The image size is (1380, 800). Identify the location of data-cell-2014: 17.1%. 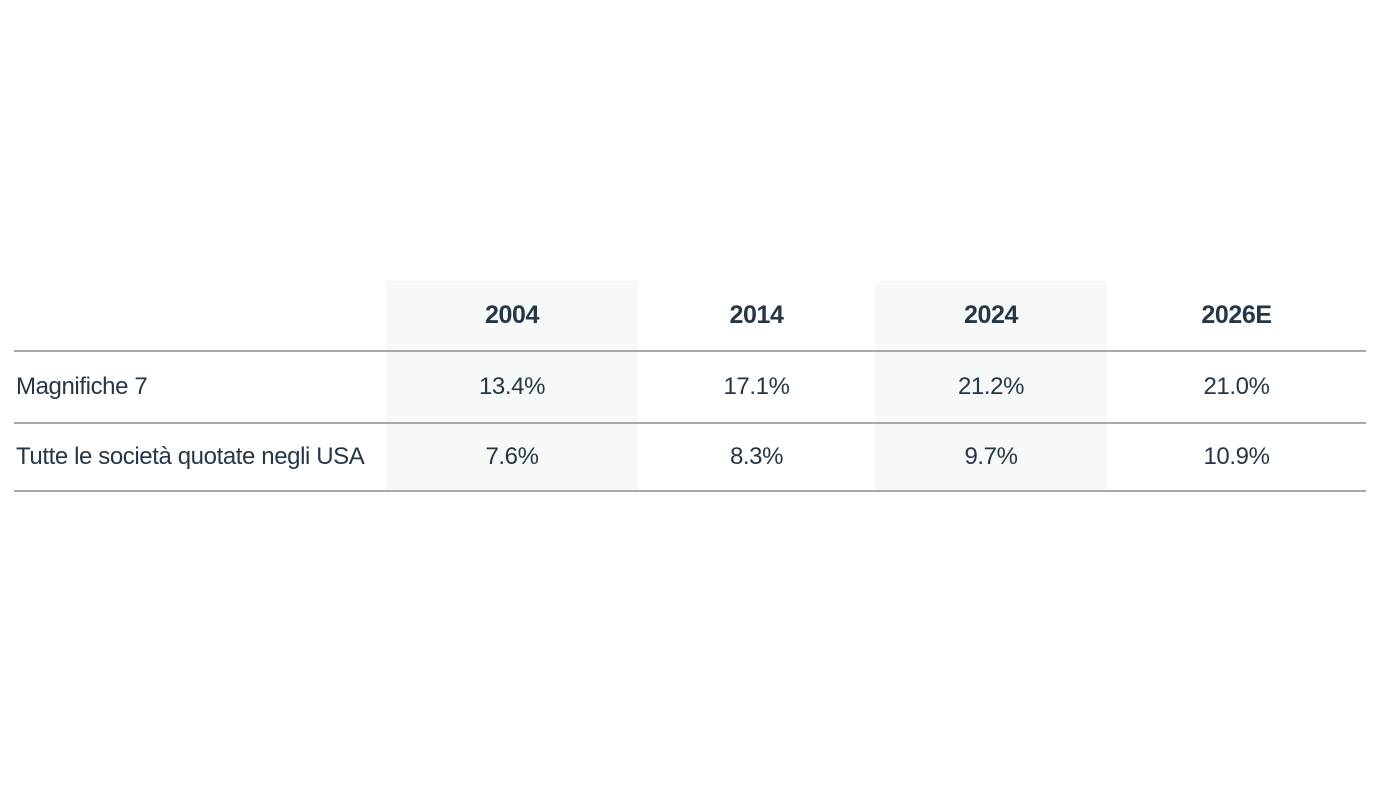
(756, 386).